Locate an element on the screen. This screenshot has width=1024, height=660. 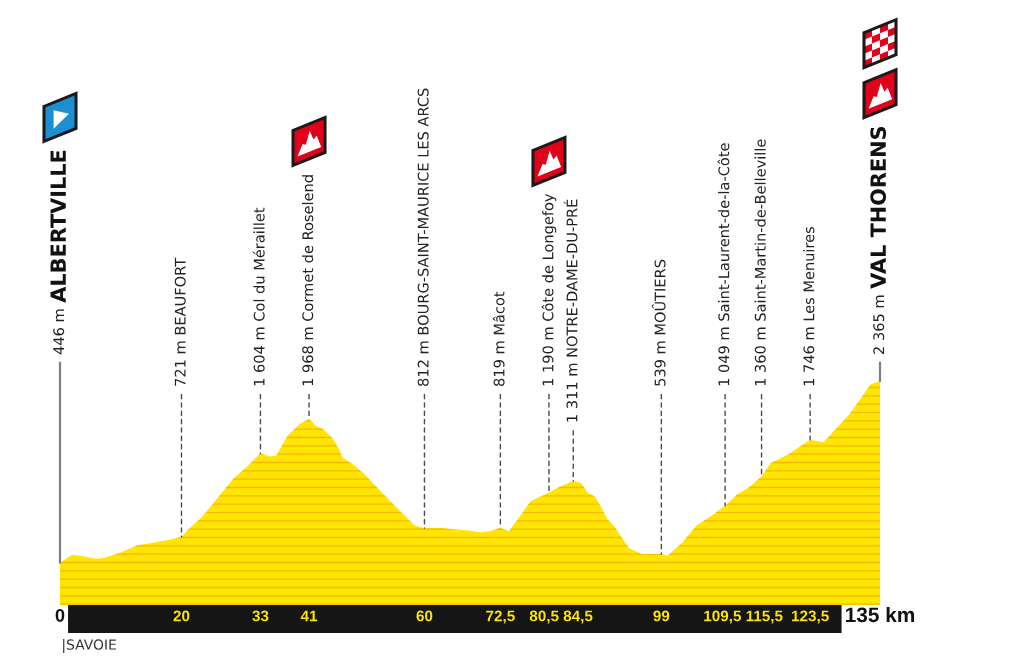
data-label: 1 360 m Saint-Martin-de-Belleville is located at coordinates (760, 262).